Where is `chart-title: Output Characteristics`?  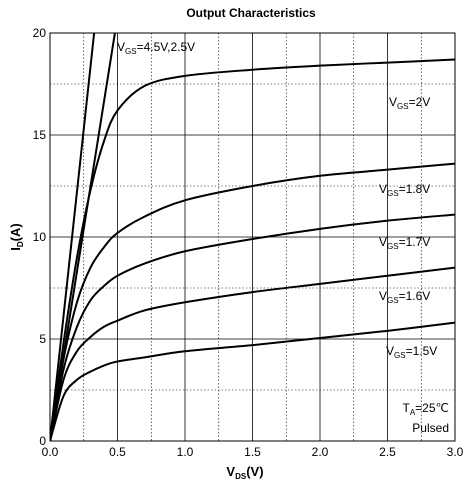 chart-title: Output Characteristics is located at coordinates (251, 13).